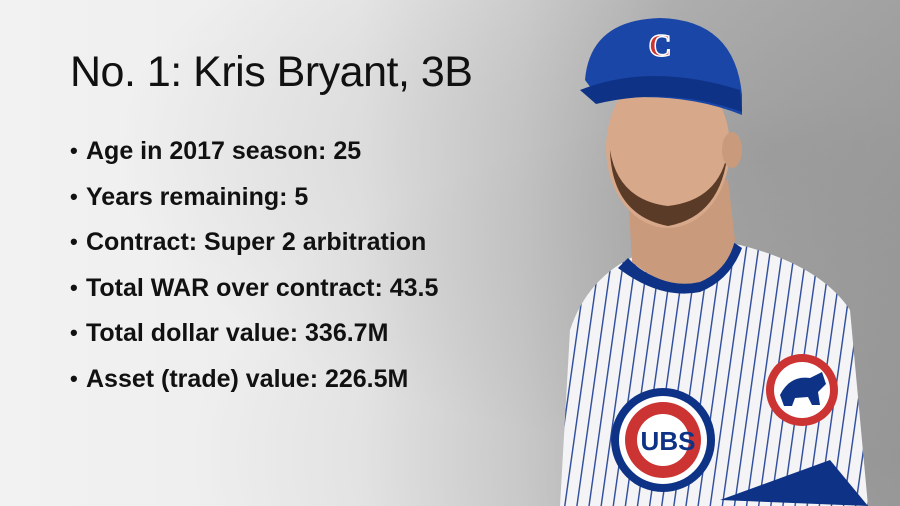 This screenshot has height=506, width=900. Describe the element at coordinates (271, 72) in the screenshot. I see `slide-title: No. 1: Kris Bryant, 3B` at that location.